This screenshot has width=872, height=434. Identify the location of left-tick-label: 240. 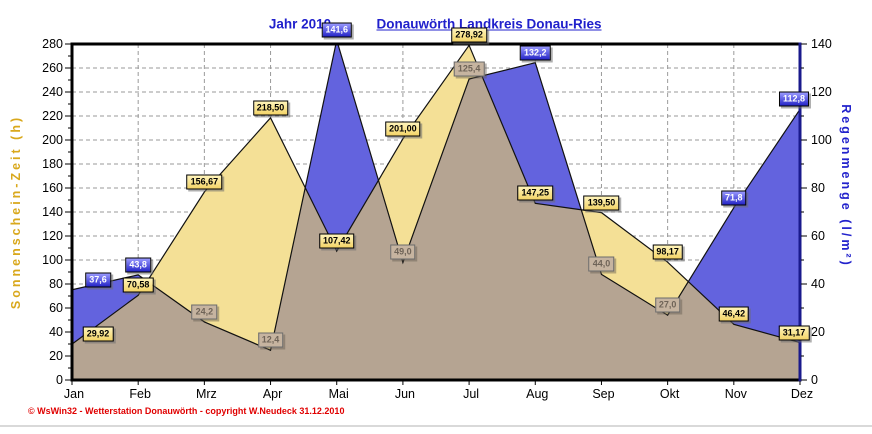
(52, 92).